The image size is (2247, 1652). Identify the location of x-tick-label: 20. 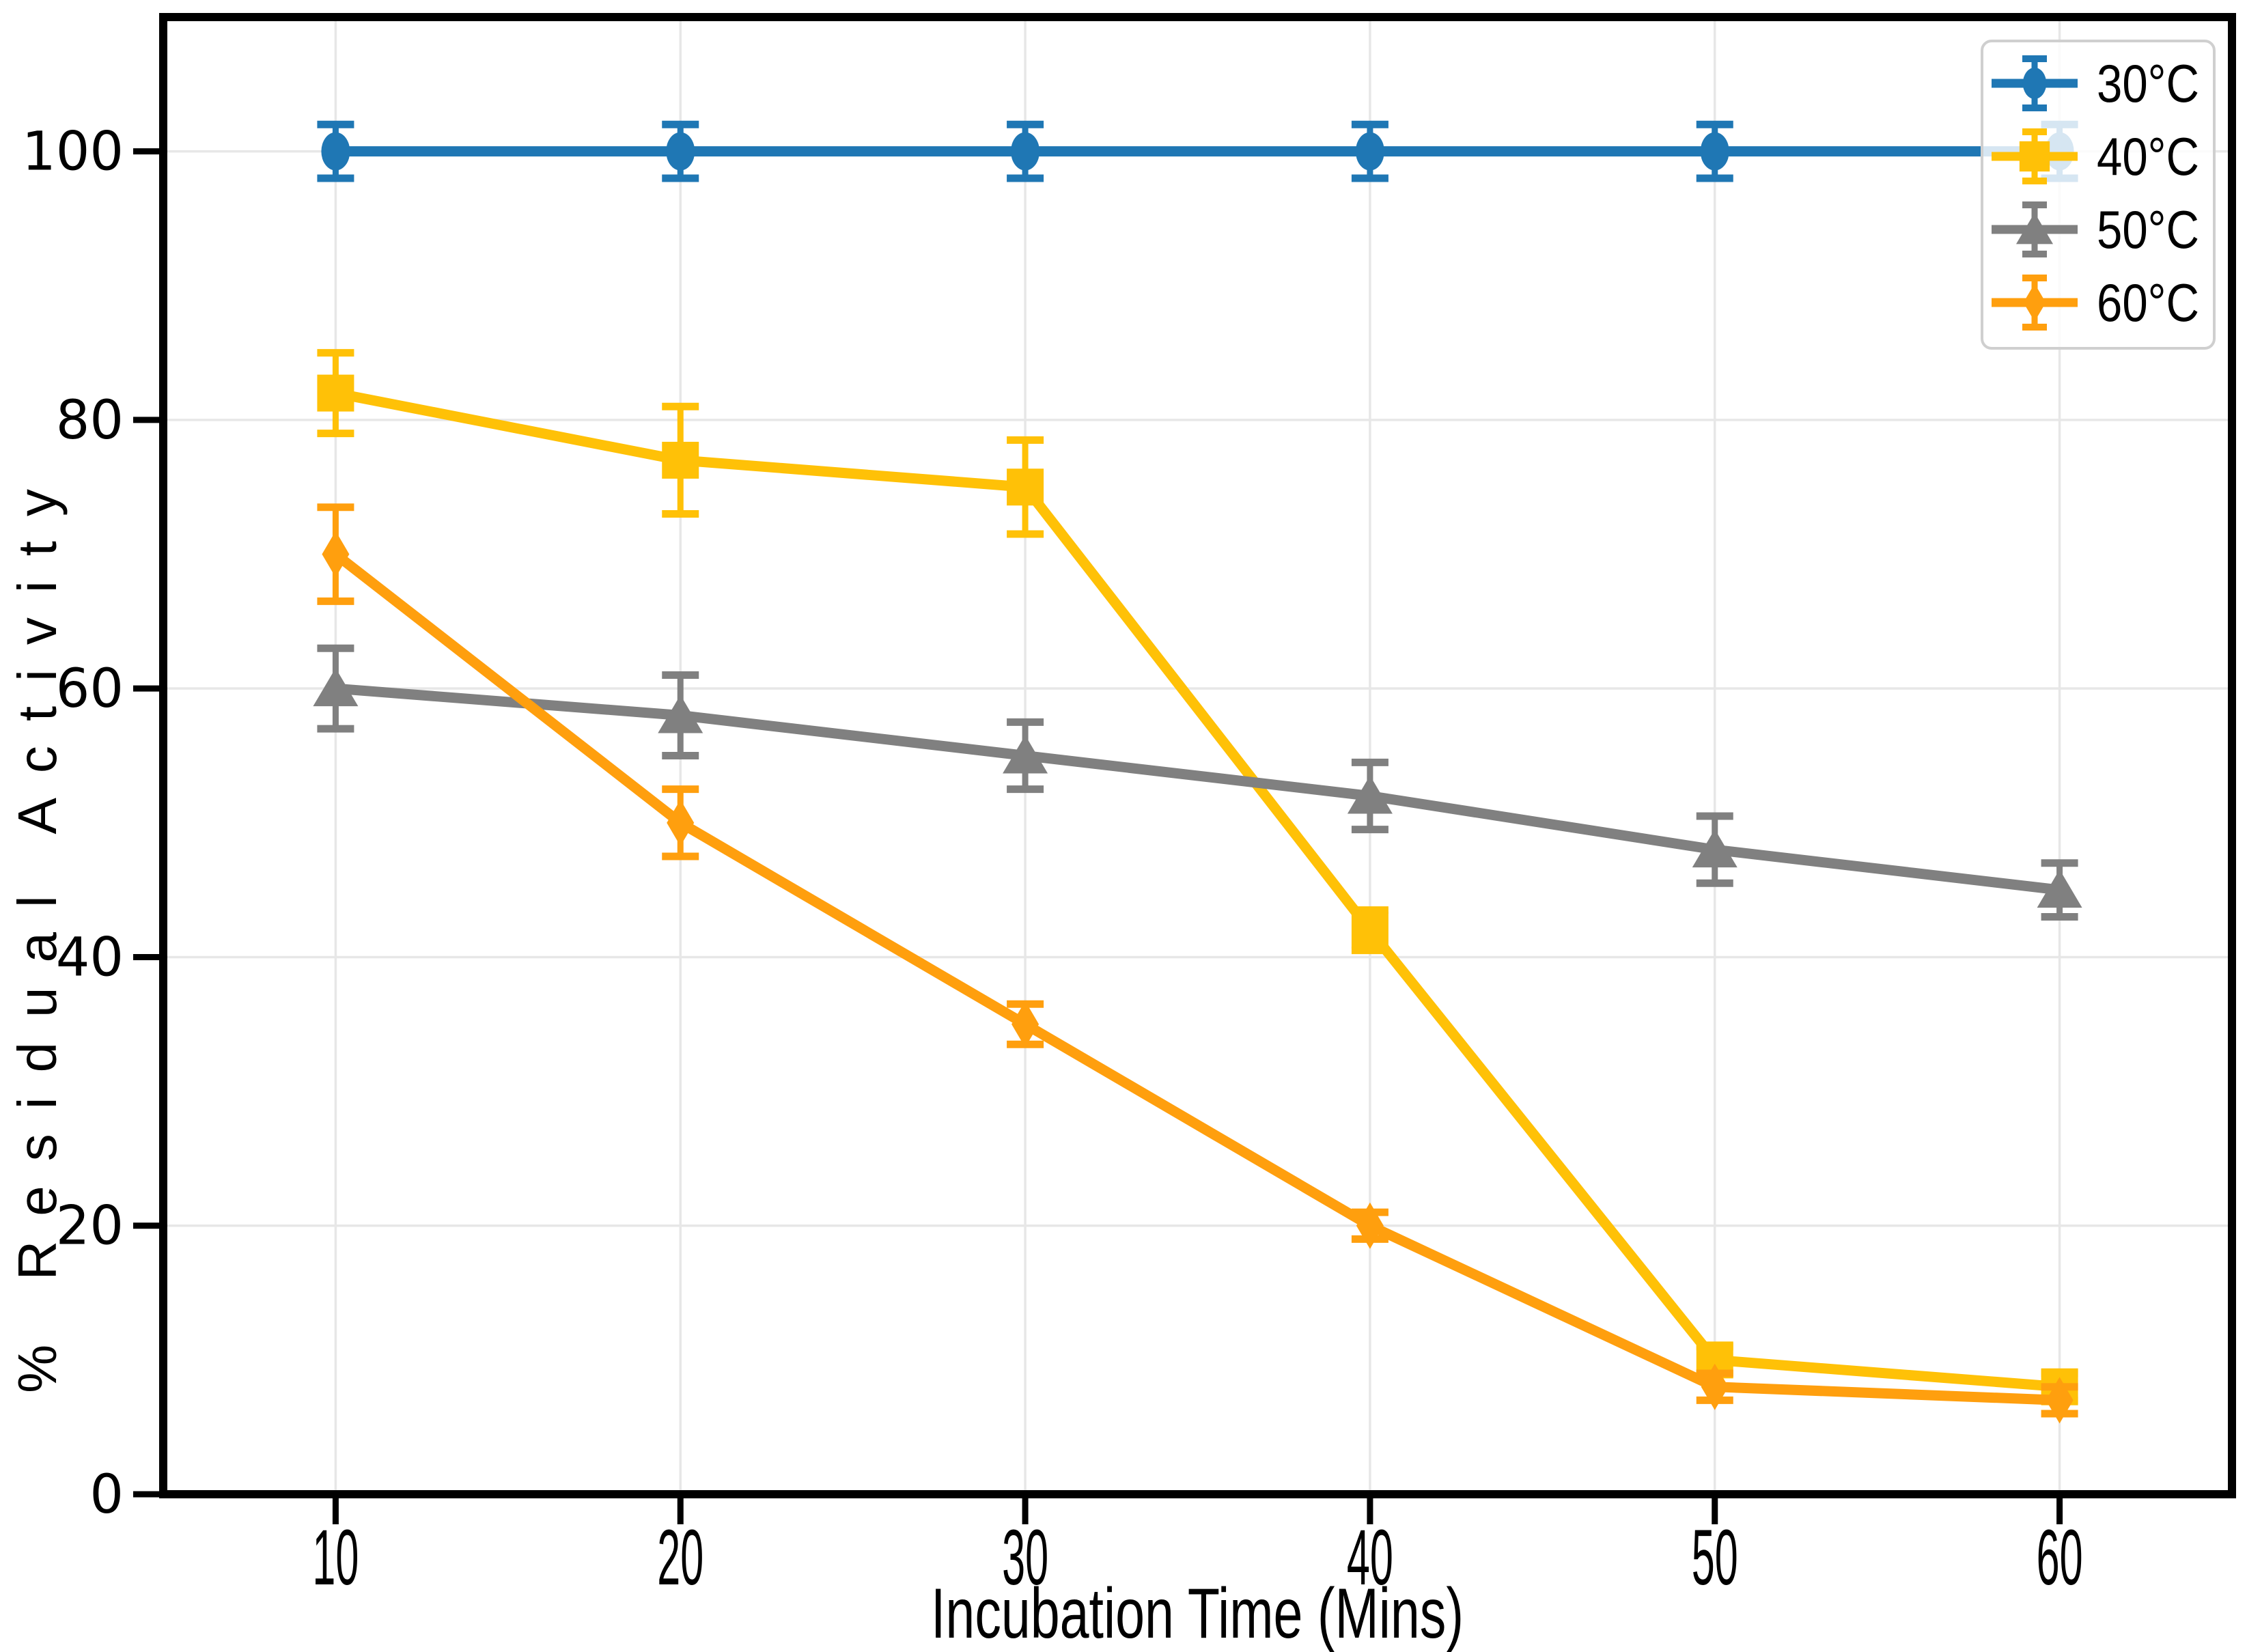
(680, 1558).